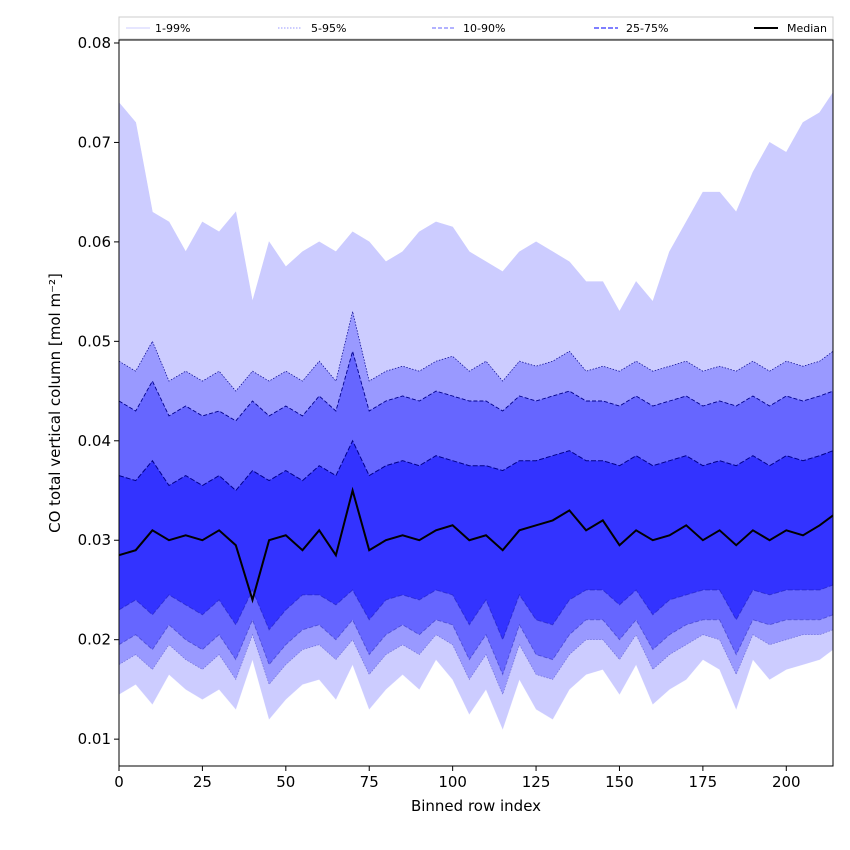 The image size is (850, 850). What do you see at coordinates (647, 28) in the screenshot?
I see `legend-label: 25-75%` at bounding box center [647, 28].